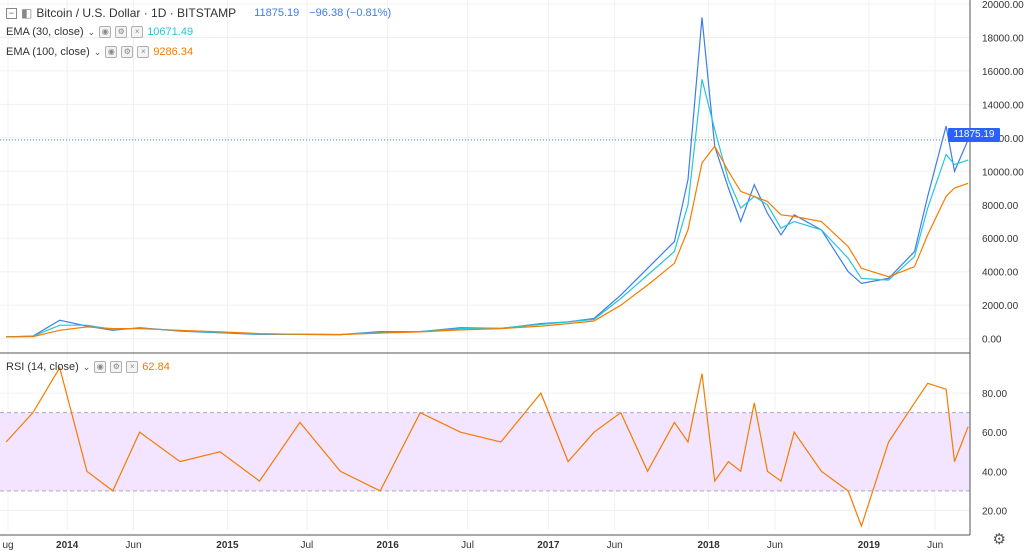 Image resolution: width=1024 pixels, height=554 pixels. Describe the element at coordinates (1000, 239) in the screenshot. I see `y-tick-label: 6000.00` at that location.